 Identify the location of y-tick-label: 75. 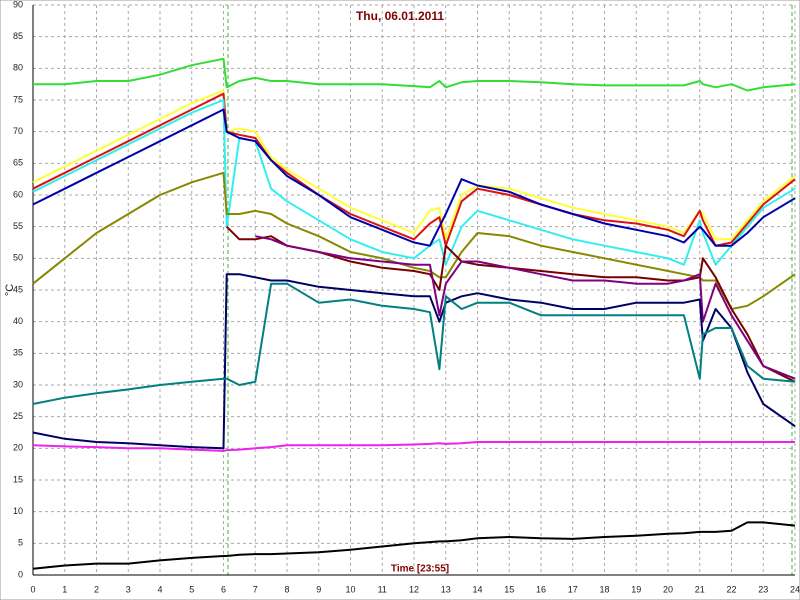
(18, 99).